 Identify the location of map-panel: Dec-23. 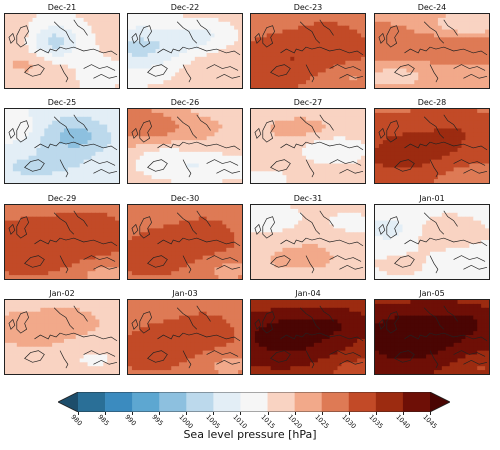
(308, 45).